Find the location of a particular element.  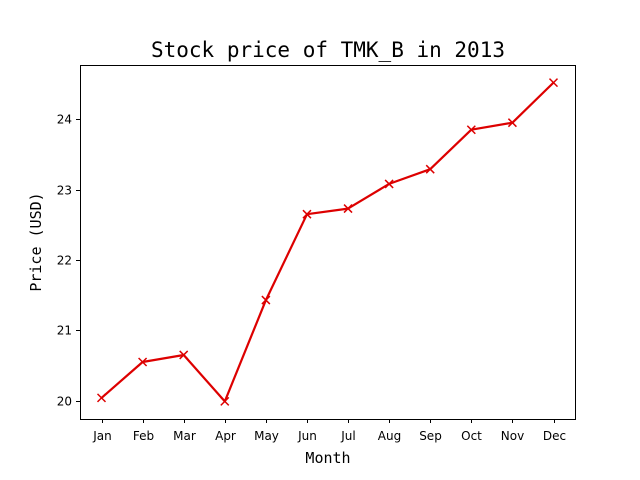

y-tick-label: 22 is located at coordinates (64, 261).